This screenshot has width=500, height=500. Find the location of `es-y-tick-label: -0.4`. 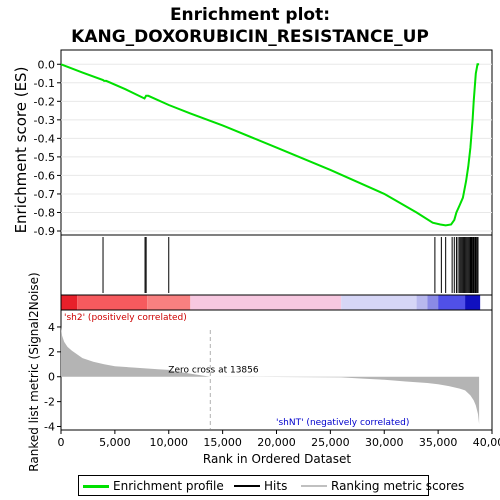

es-y-tick-label: -0.4 is located at coordinates (44, 138).